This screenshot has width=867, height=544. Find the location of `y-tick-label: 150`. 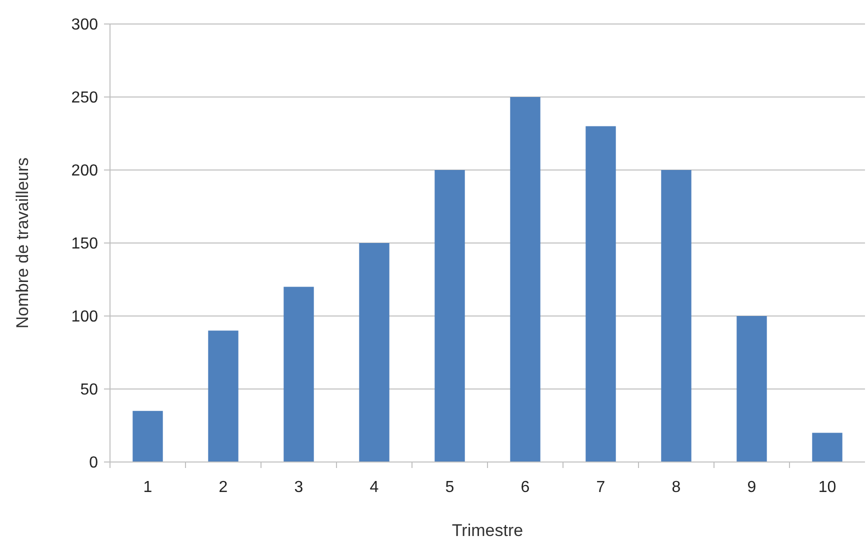

y-tick-label: 150 is located at coordinates (84, 244).